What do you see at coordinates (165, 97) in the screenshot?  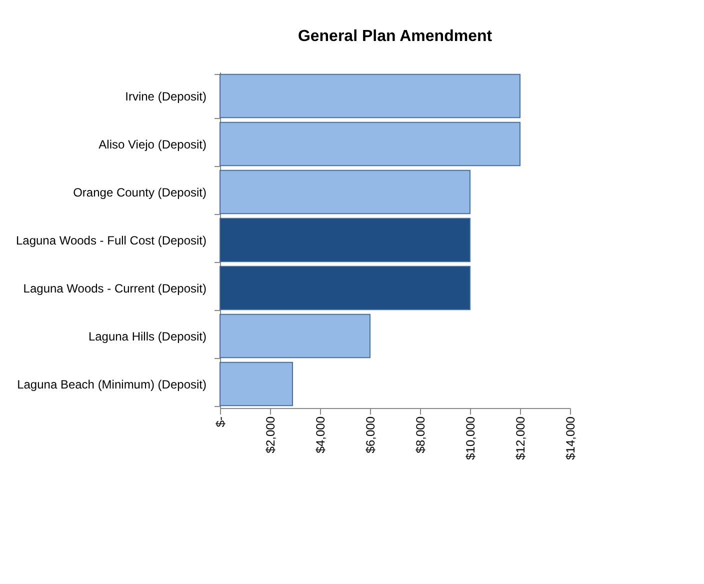 I see `y-tick-label: Irvine (Deposit)` at bounding box center [165, 97].